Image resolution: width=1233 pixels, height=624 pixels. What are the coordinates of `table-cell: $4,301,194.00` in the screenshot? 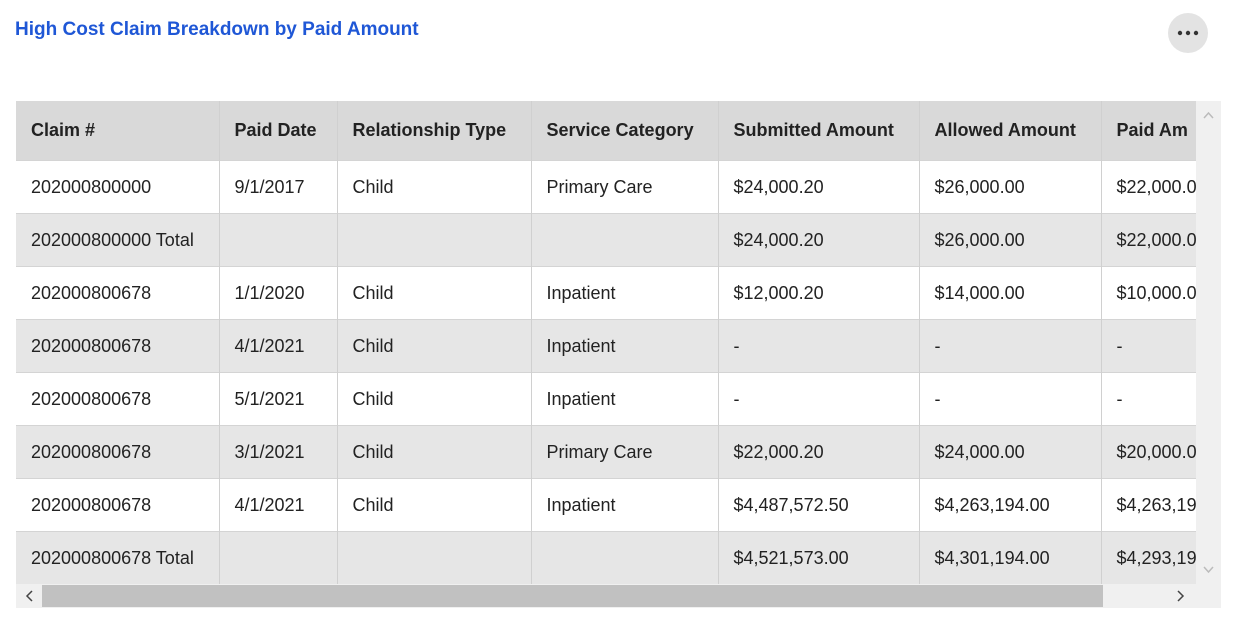 It's located at (1010, 557).